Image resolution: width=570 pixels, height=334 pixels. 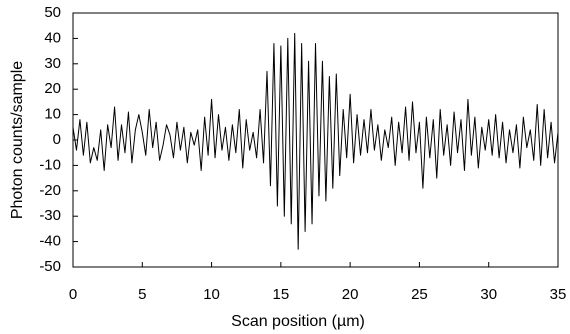 What do you see at coordinates (211, 294) in the screenshot?
I see `x-tick-label: 10` at bounding box center [211, 294].